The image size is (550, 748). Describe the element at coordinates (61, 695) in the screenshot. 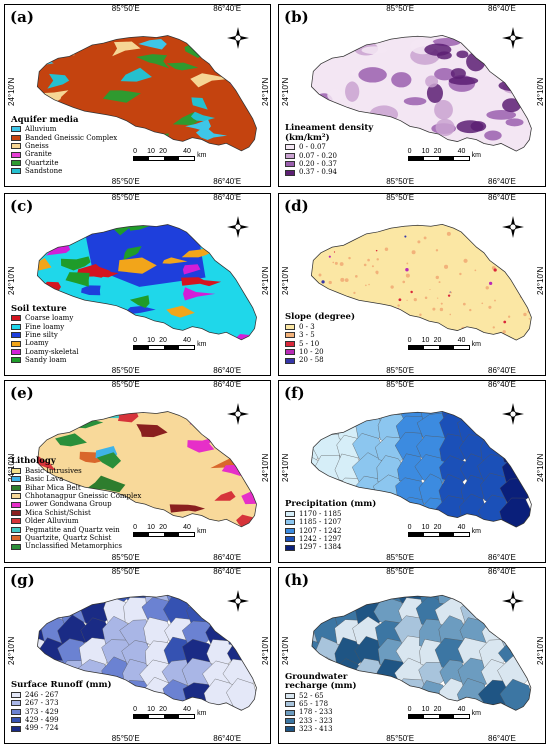

I see `legend-item: 246 - 267` at that location.